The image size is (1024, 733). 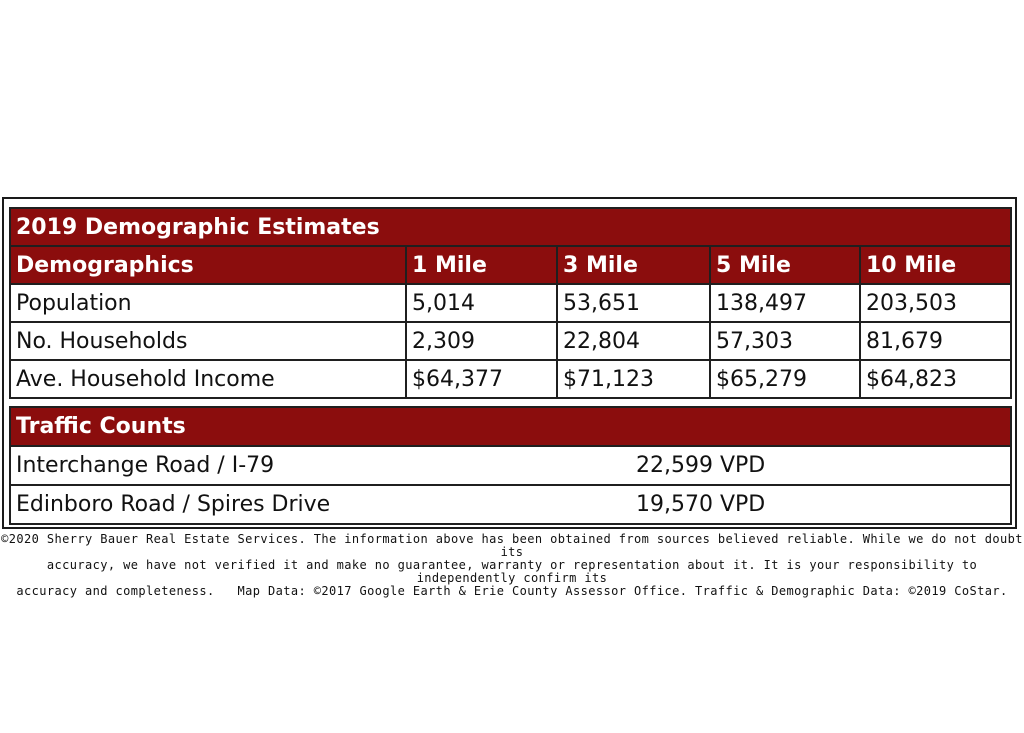 I want to click on table-cell: $65,279, so click(x=785, y=379).